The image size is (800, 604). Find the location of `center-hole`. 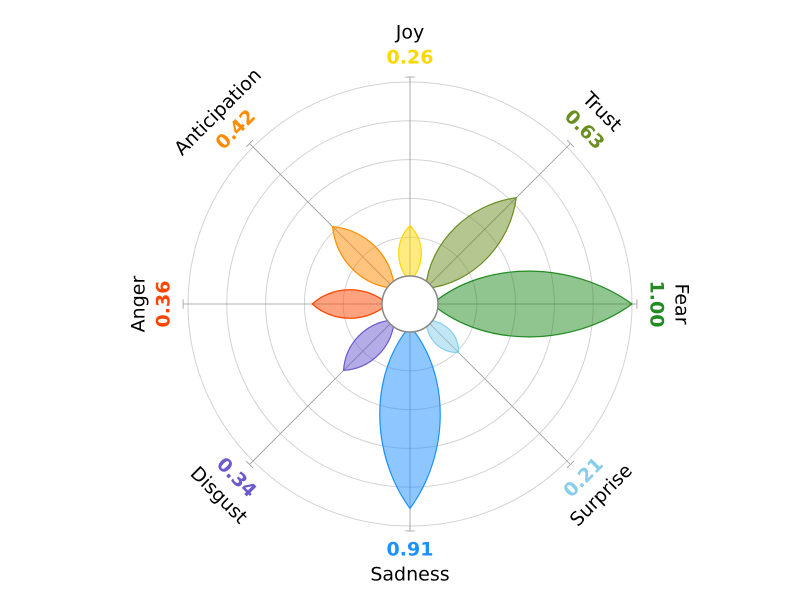

center-hole is located at coordinates (410, 304).